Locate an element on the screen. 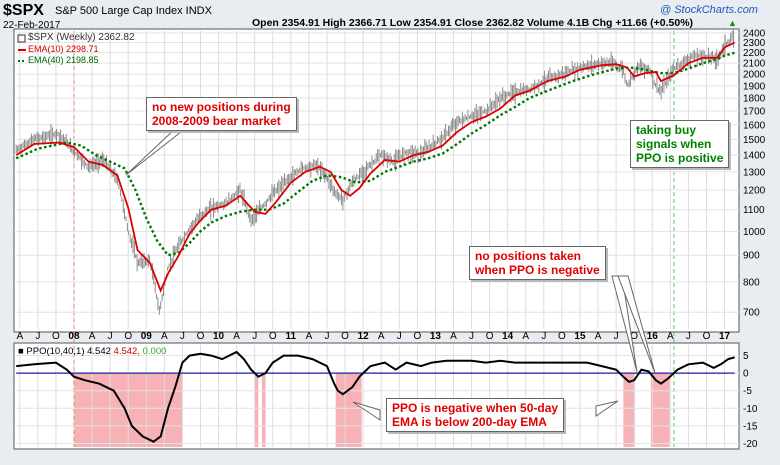  price-y-tick-label: 800 is located at coordinates (751, 282).